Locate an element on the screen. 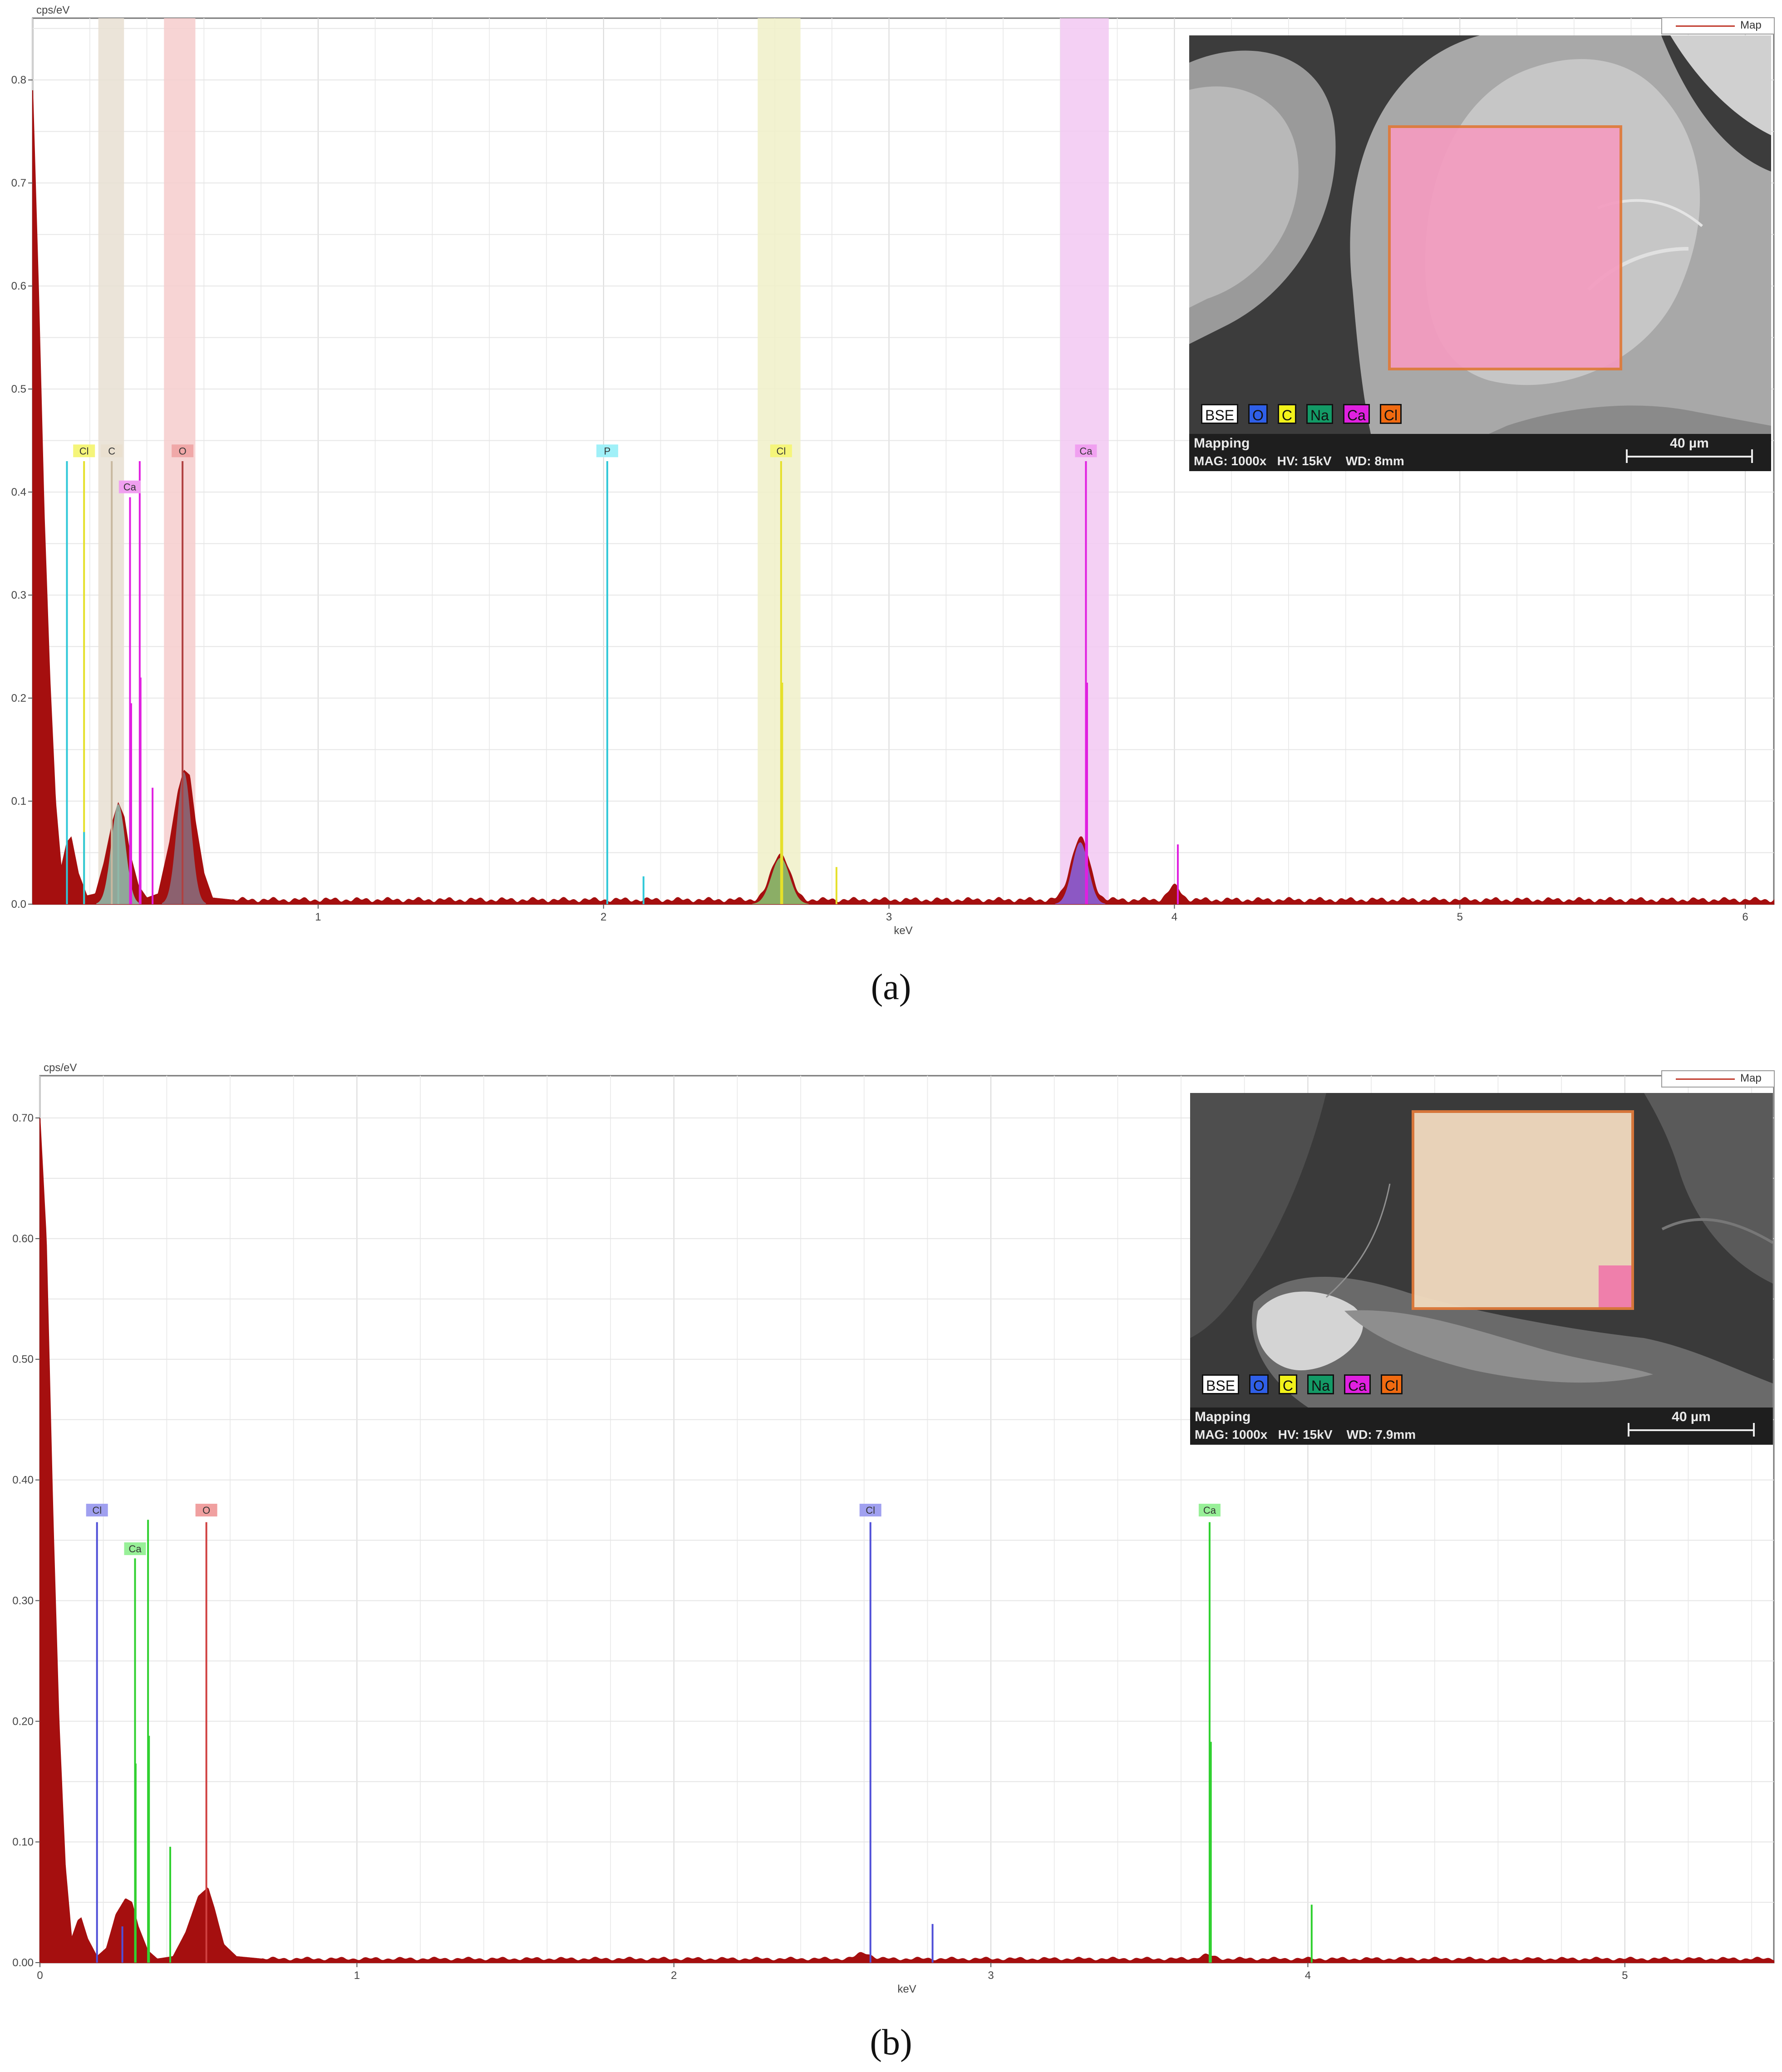 The image size is (1782, 2072). x-tick-label: 6 is located at coordinates (1745, 917).